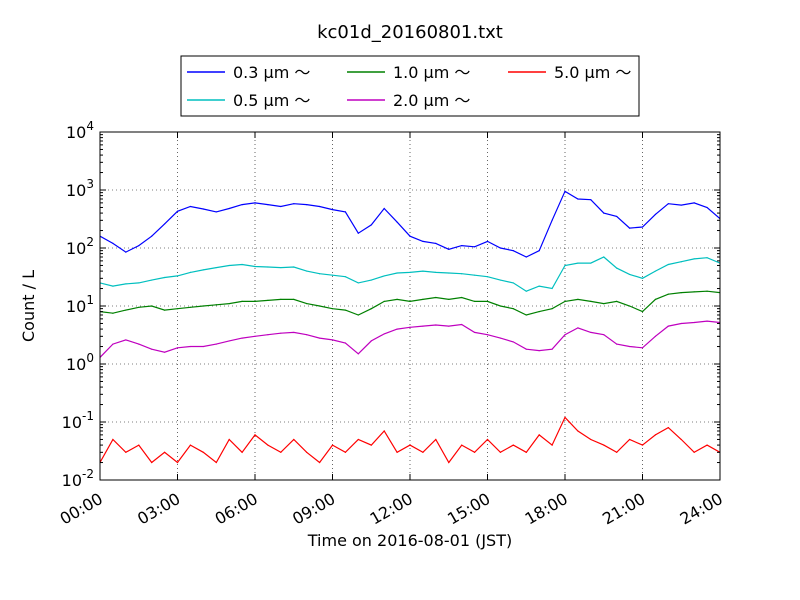 The width and height of the screenshot is (800, 600). What do you see at coordinates (90, 300) in the screenshot?
I see `y-tick-exponent: 1` at bounding box center [90, 300].